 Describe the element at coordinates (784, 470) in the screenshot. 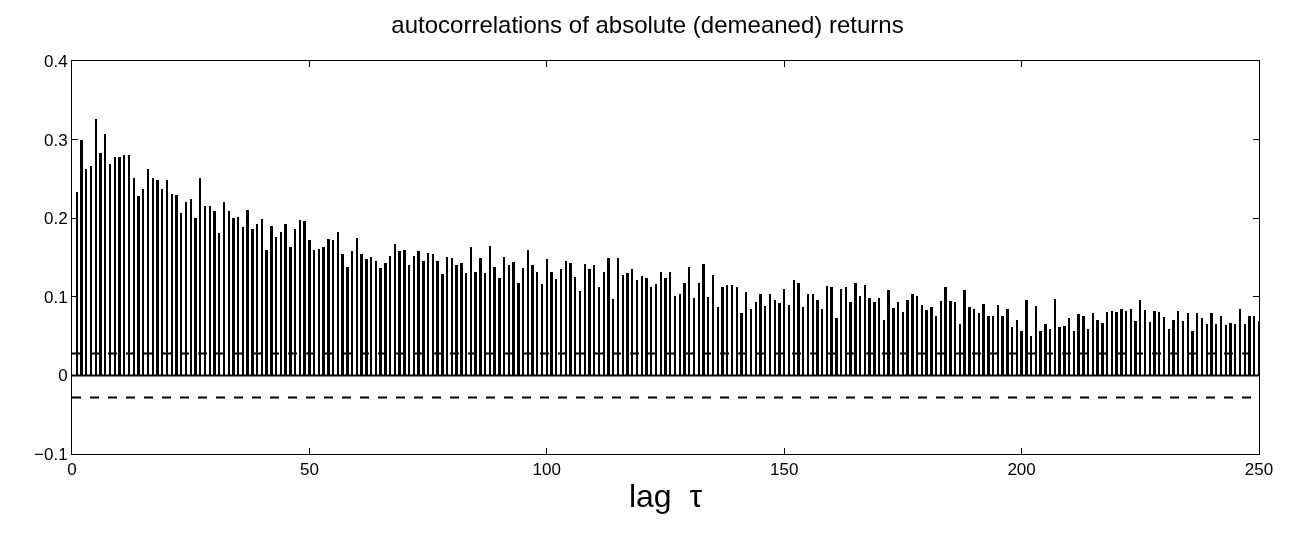

I see `x-tick-label: 150` at that location.